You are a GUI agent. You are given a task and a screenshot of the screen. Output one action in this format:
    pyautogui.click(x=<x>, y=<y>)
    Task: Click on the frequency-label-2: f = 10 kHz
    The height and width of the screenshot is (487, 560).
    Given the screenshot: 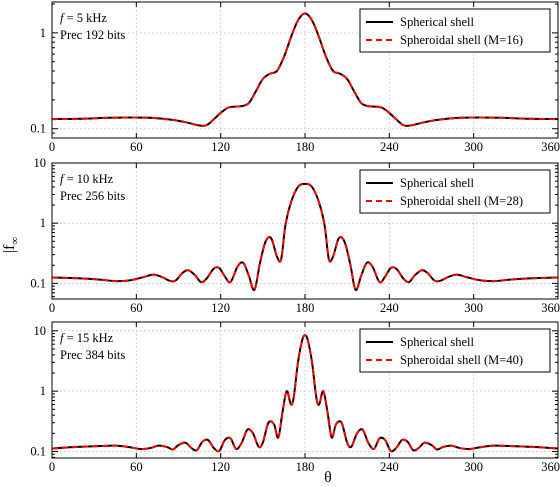 What is the action you would take?
    pyautogui.click(x=87, y=179)
    